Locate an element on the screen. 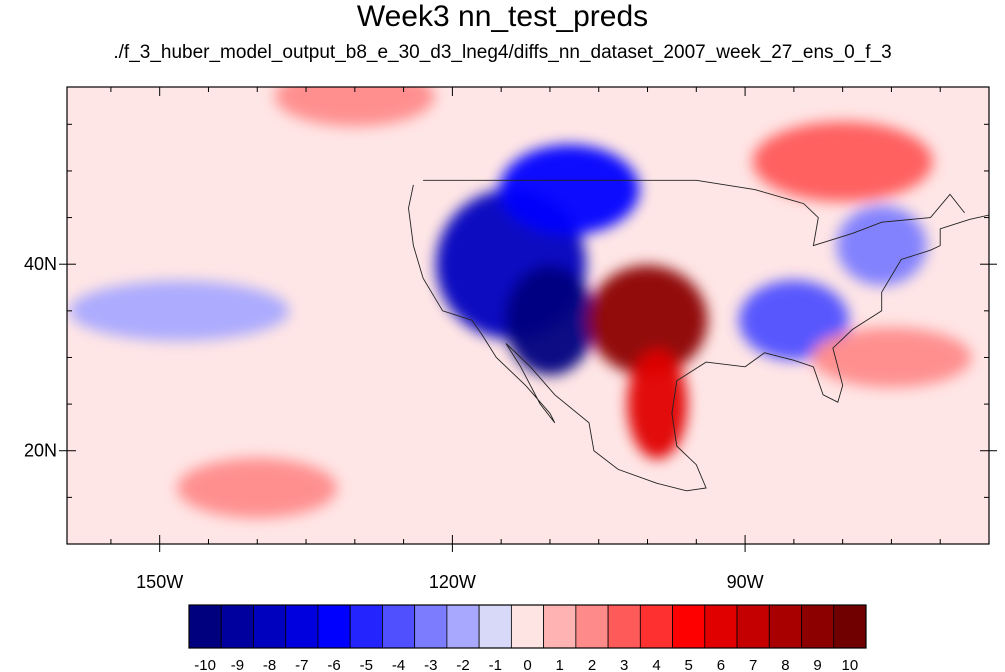 The width and height of the screenshot is (1005, 672). colorbar-label: 2 is located at coordinates (592, 664).